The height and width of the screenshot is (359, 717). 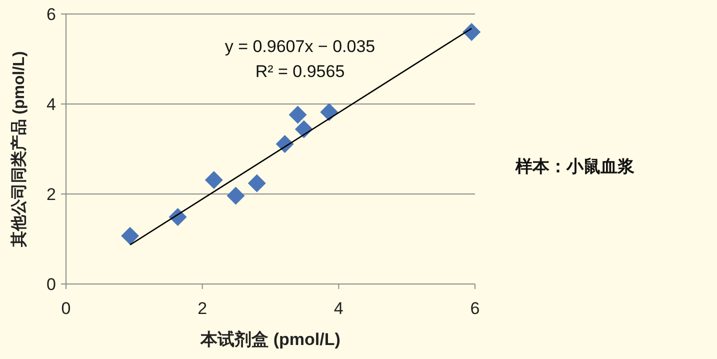 I want to click on y-tick-label: 6, so click(x=51, y=14).